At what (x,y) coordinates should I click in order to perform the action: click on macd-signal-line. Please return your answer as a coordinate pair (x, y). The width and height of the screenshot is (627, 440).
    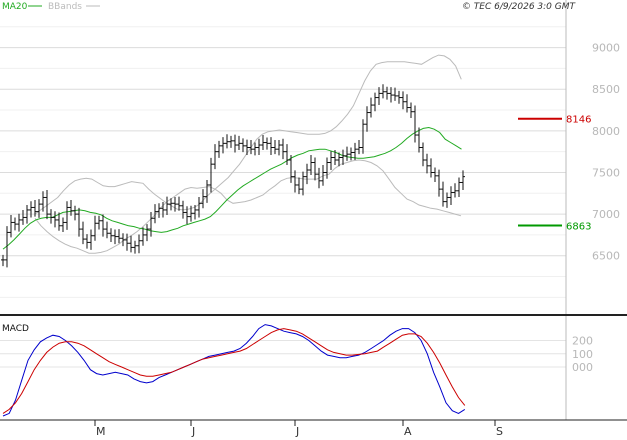
    Looking at the image, I should click on (234, 371).